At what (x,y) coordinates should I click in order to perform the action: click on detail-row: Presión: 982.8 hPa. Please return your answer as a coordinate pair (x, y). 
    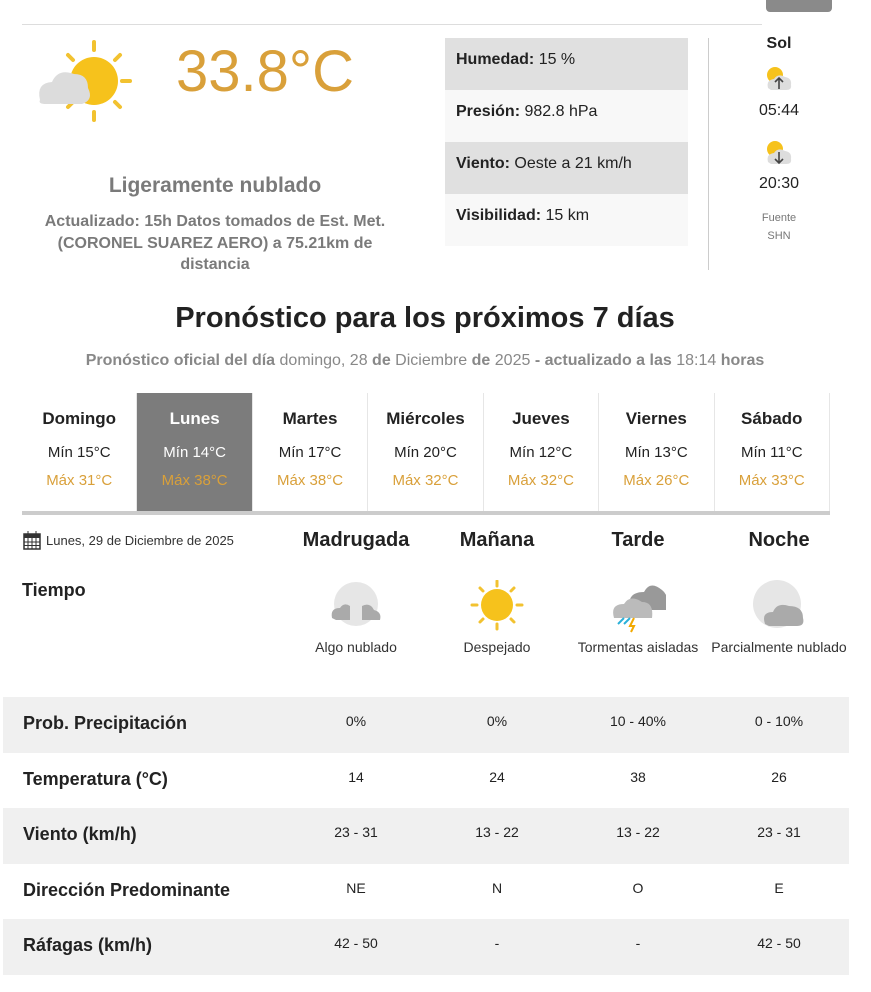
    Looking at the image, I should click on (566, 116).